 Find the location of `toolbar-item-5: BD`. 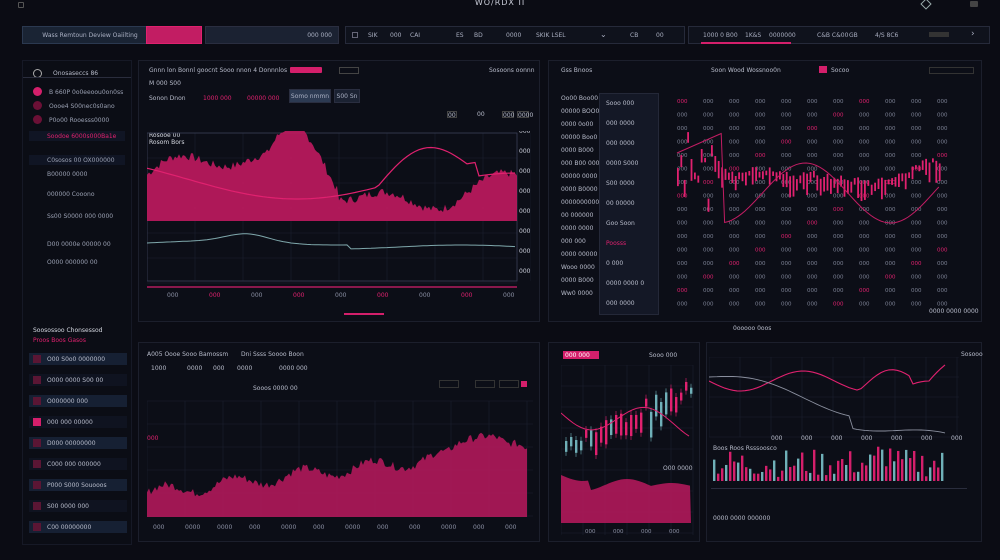

toolbar-item-5: BD is located at coordinates (478, 35).